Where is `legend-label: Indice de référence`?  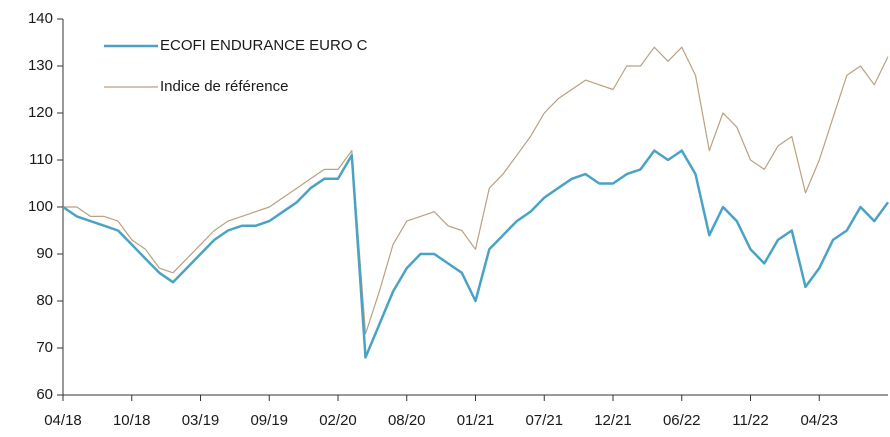 legend-label: Indice de référence is located at coordinates (224, 86).